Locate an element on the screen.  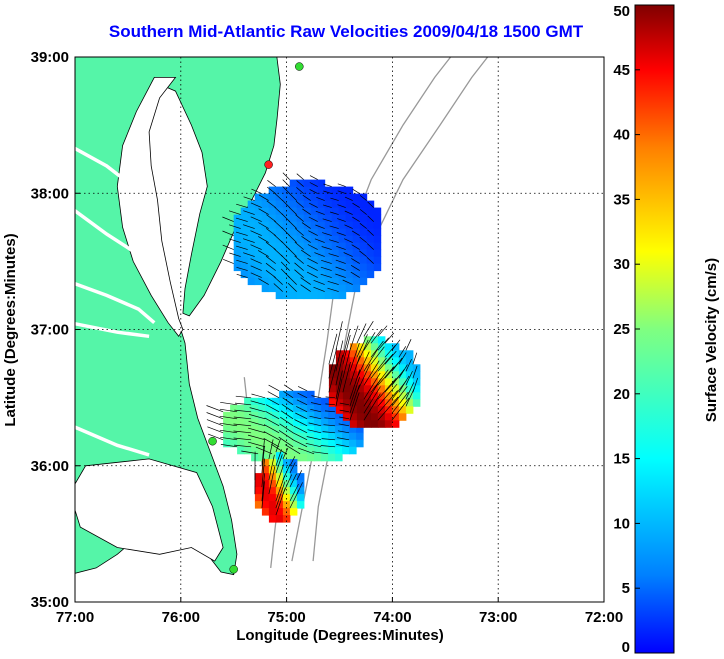
x-tick-label: 77:00 is located at coordinates (75, 617).